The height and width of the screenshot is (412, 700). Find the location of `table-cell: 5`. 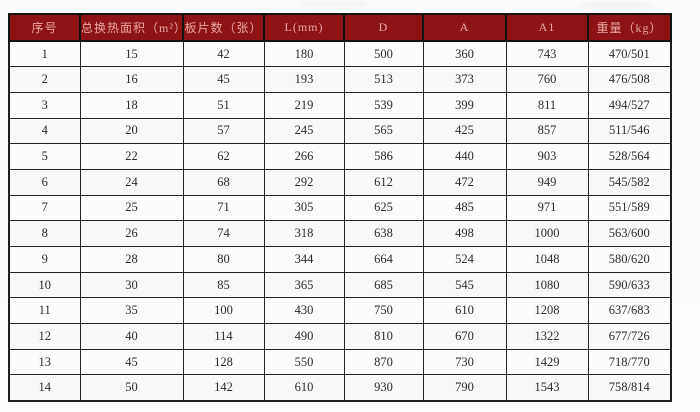

table-cell: 5 is located at coordinates (44, 156).